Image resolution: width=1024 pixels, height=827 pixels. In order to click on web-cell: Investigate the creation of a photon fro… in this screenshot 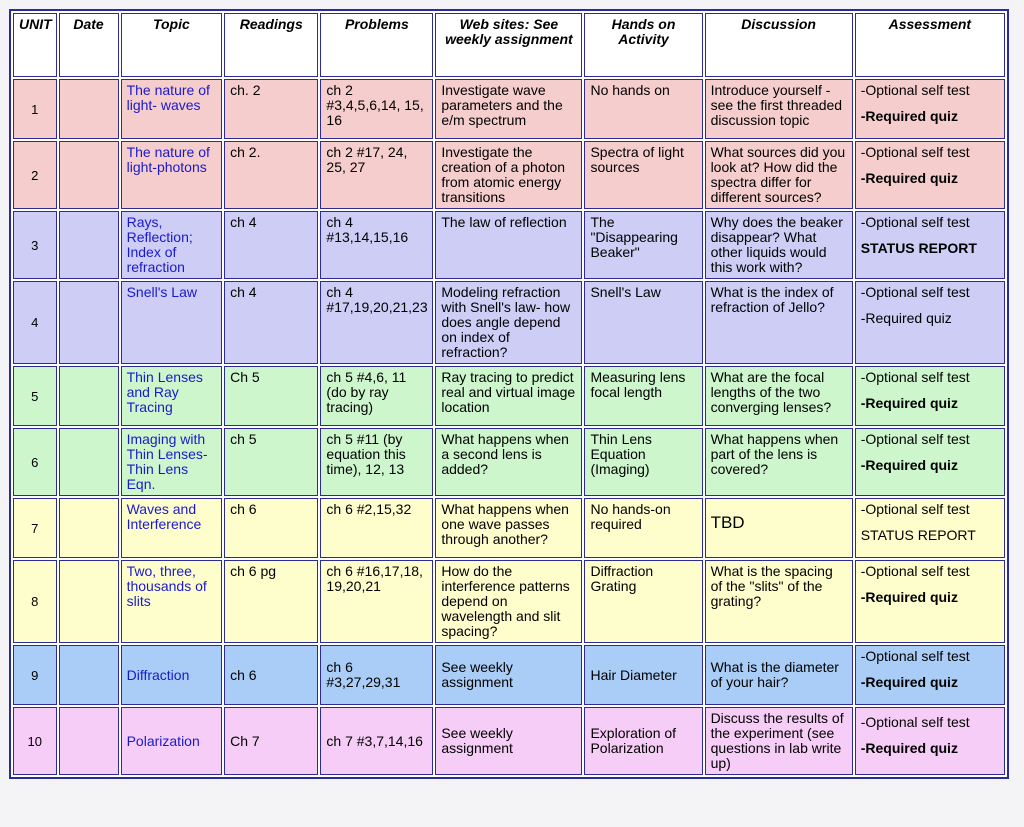, I will do `click(509, 175)`.